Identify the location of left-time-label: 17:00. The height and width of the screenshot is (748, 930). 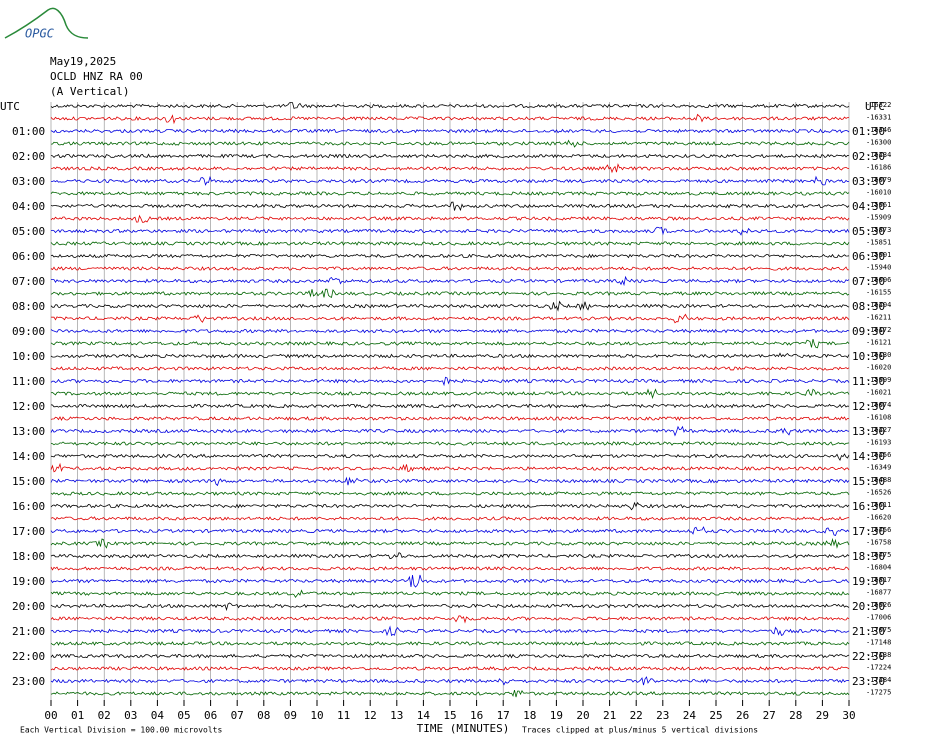
(28, 531).